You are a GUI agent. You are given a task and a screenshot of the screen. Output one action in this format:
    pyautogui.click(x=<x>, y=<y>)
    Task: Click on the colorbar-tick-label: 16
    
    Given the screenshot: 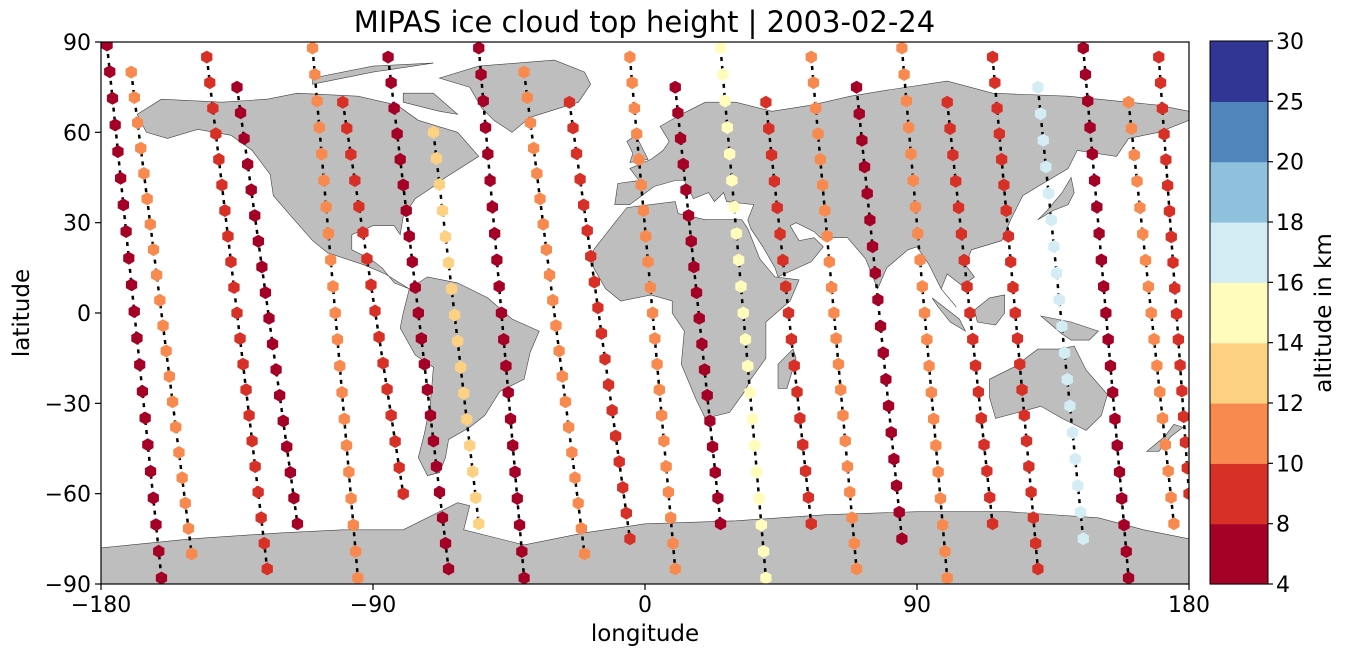 What is the action you would take?
    pyautogui.click(x=1290, y=283)
    